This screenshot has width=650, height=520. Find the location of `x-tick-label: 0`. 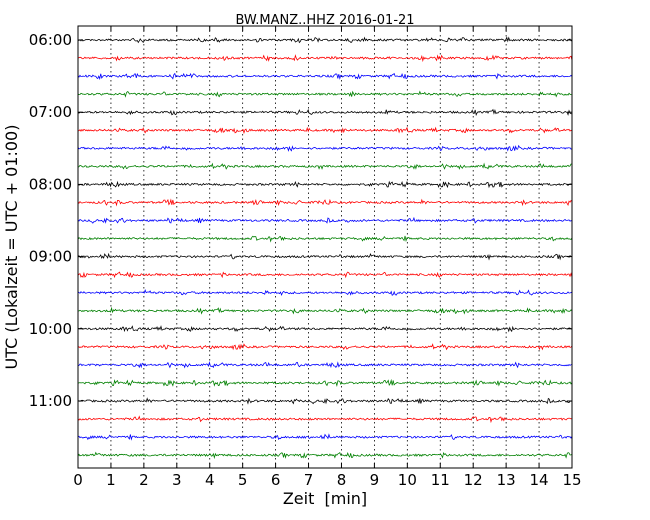

x-tick-label: 0 is located at coordinates (78, 480).